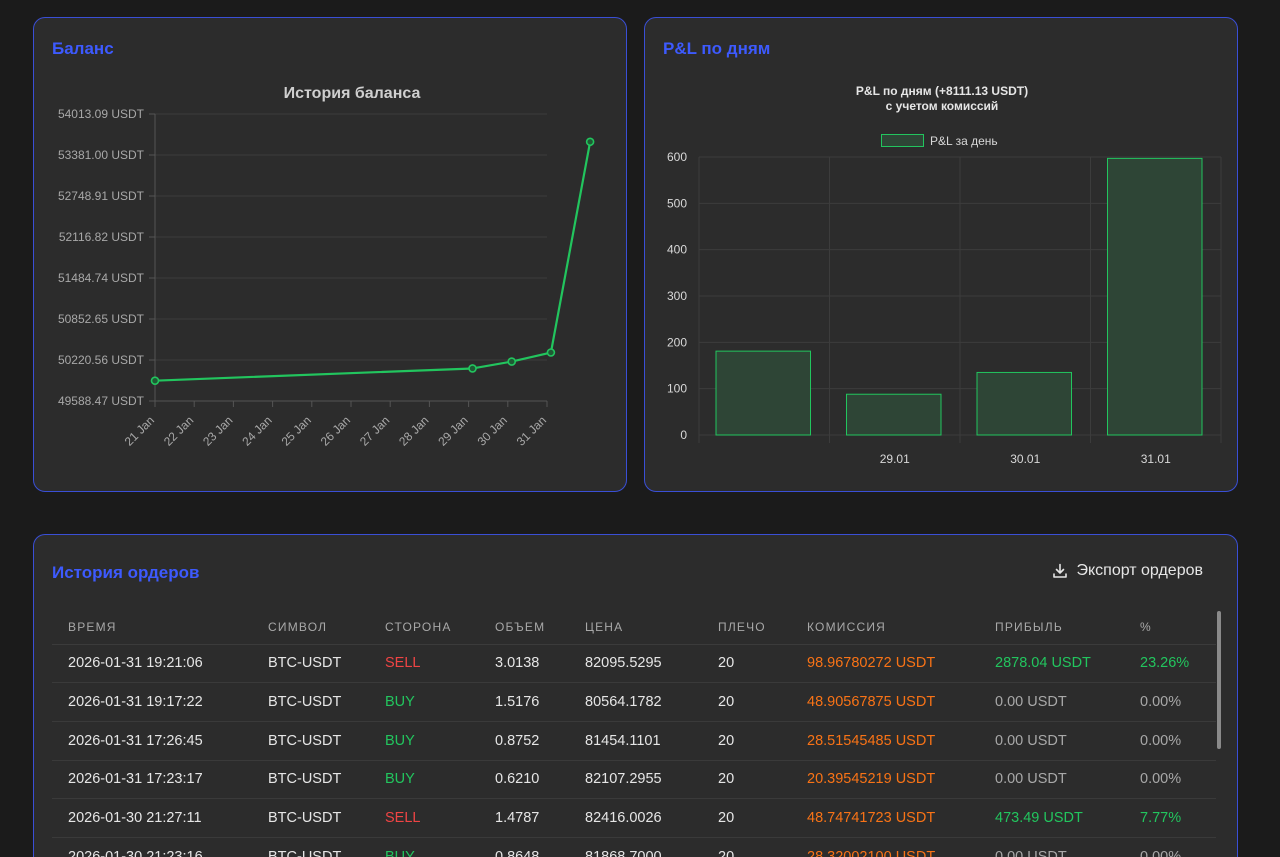  What do you see at coordinates (942, 91) in the screenshot?
I see `chart-title: P&L по дням (+8111.13 USDT)` at bounding box center [942, 91].